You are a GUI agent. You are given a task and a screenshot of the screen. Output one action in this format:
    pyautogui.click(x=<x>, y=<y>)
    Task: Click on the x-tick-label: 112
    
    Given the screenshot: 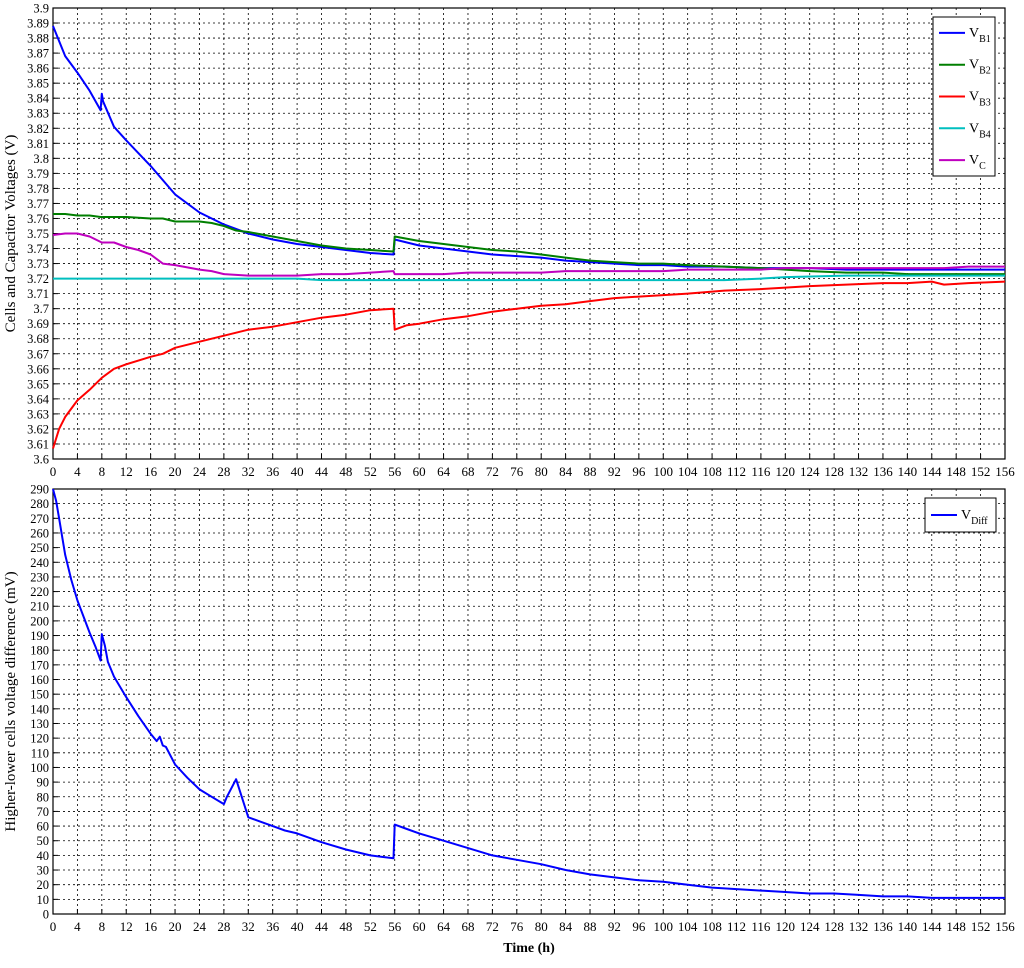 What is the action you would take?
    pyautogui.click(x=736, y=926)
    